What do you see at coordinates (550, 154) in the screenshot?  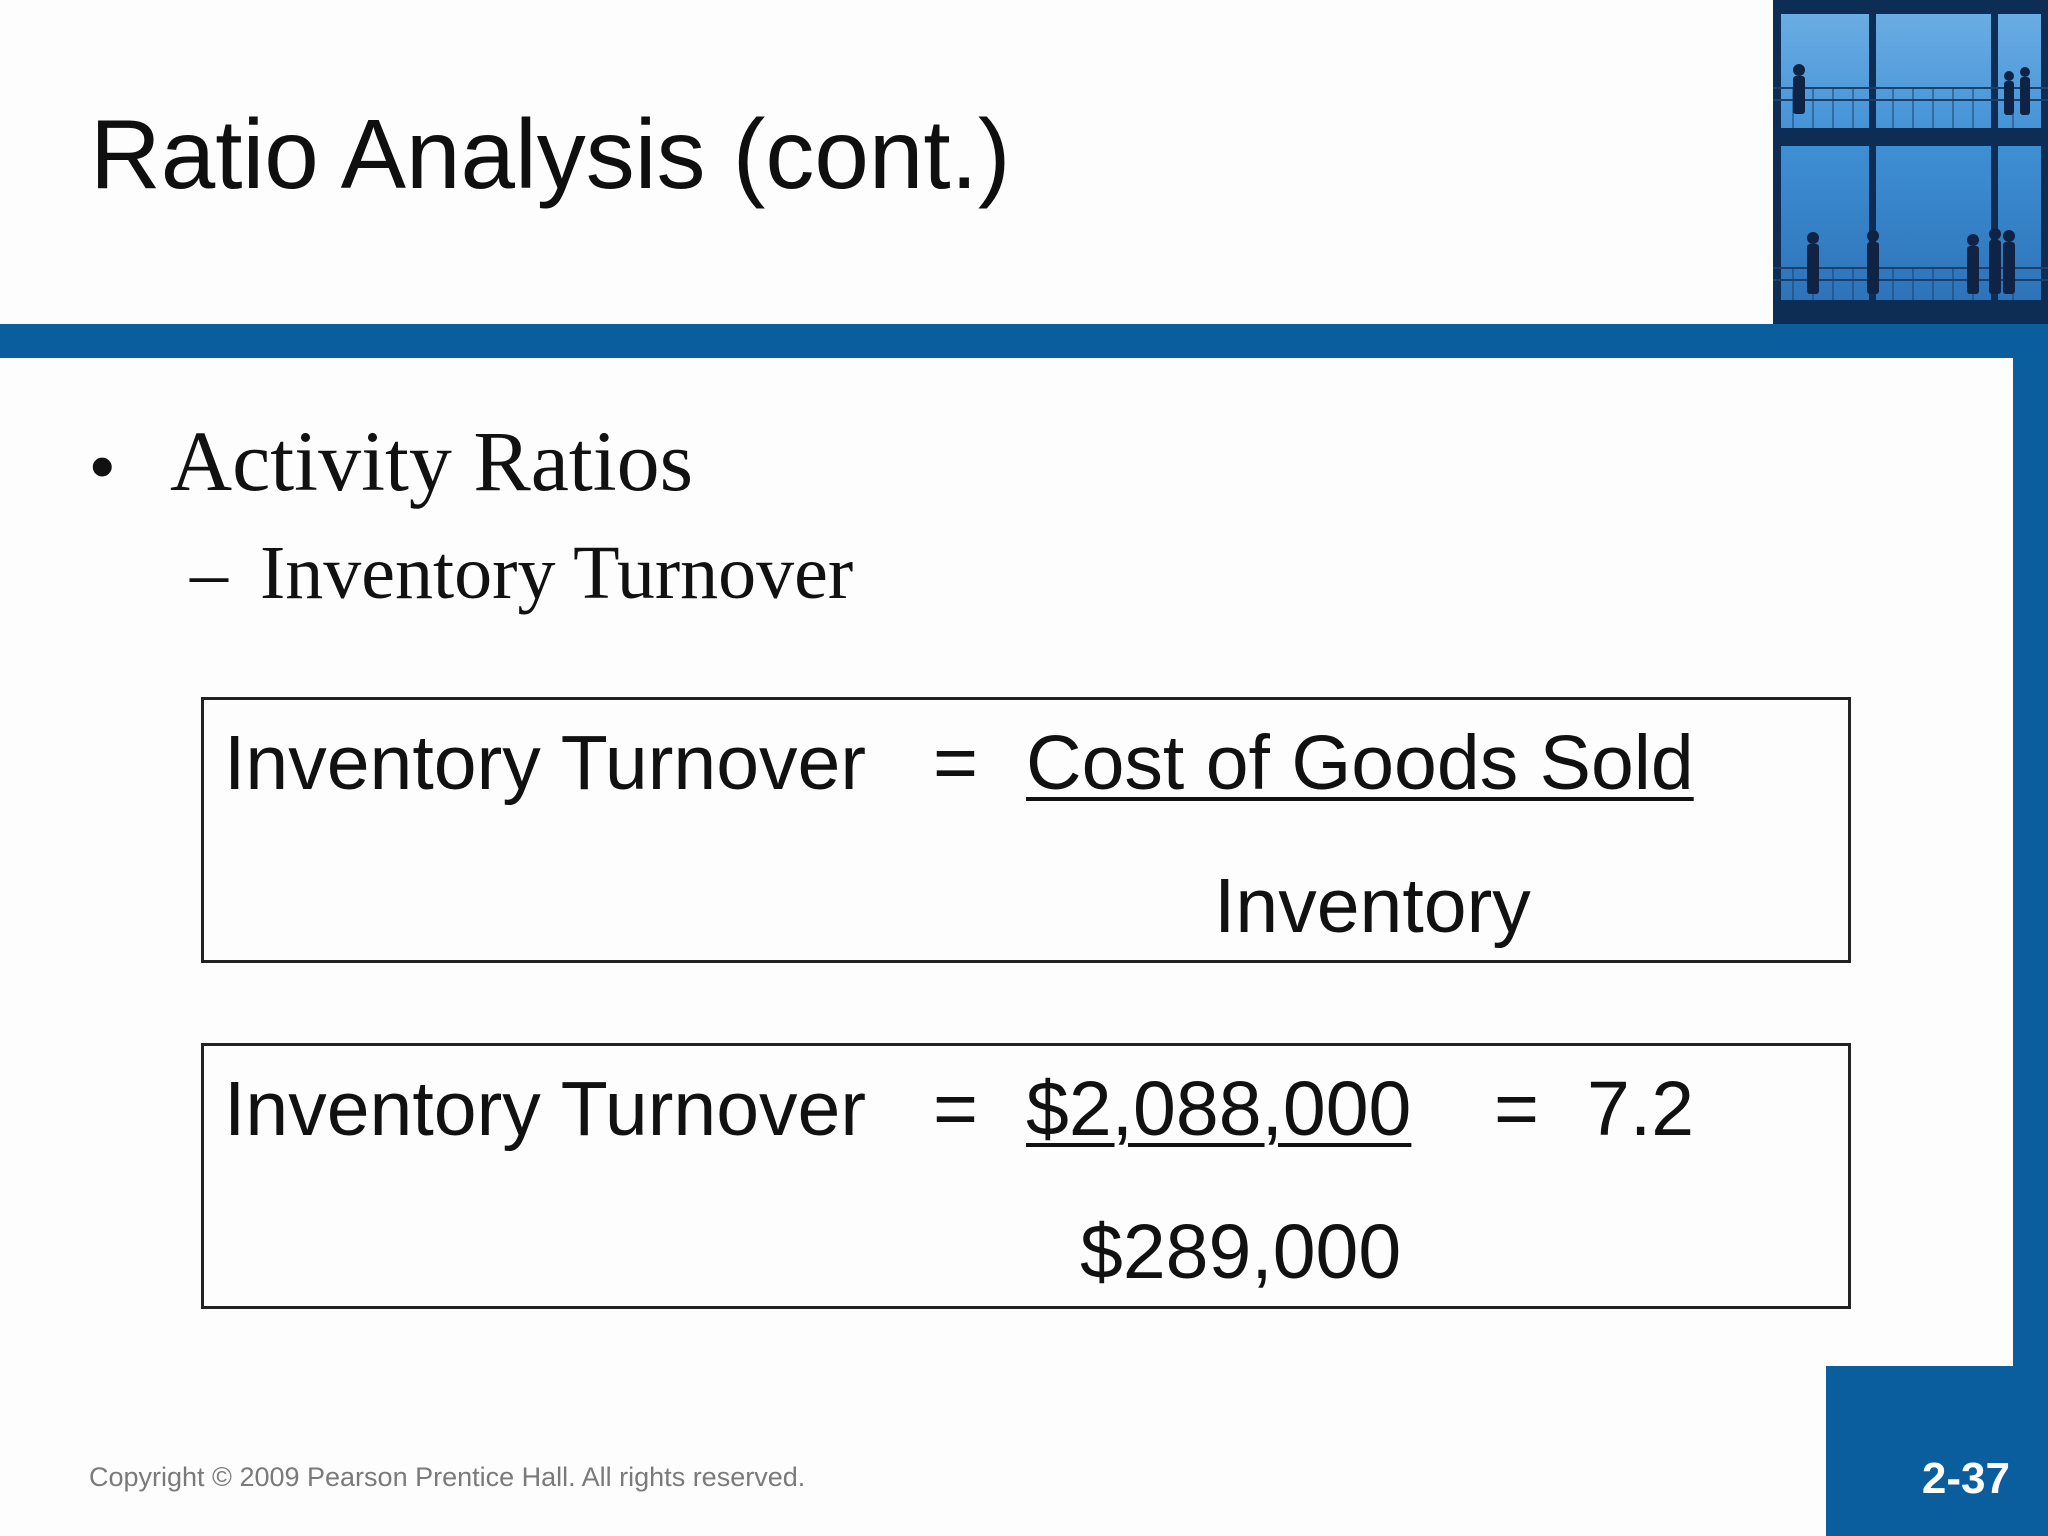 I see `slide-title: Ratio Analysis (cont.)` at bounding box center [550, 154].